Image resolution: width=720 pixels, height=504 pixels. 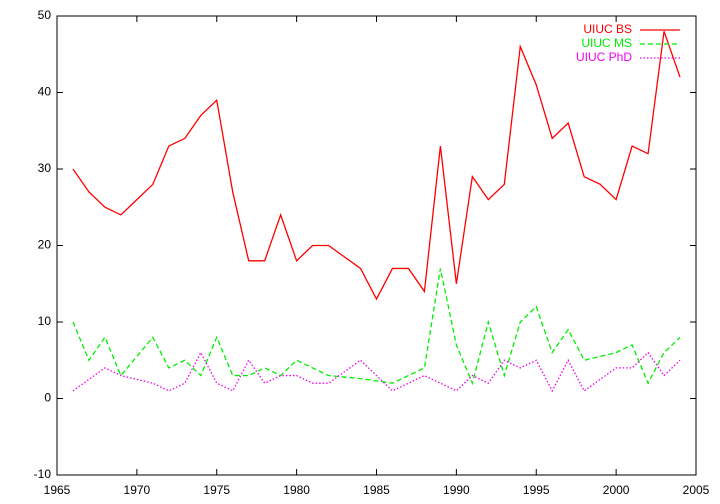 What do you see at coordinates (536, 490) in the screenshot?
I see `x-tick-label: 1995` at bounding box center [536, 490].